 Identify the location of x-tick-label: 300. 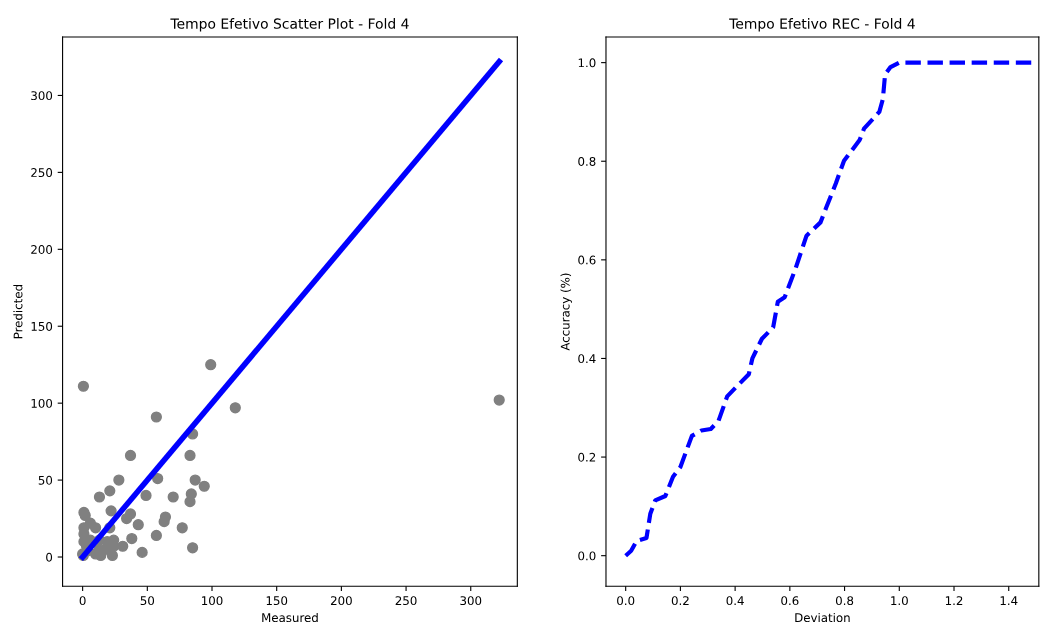
(471, 601).